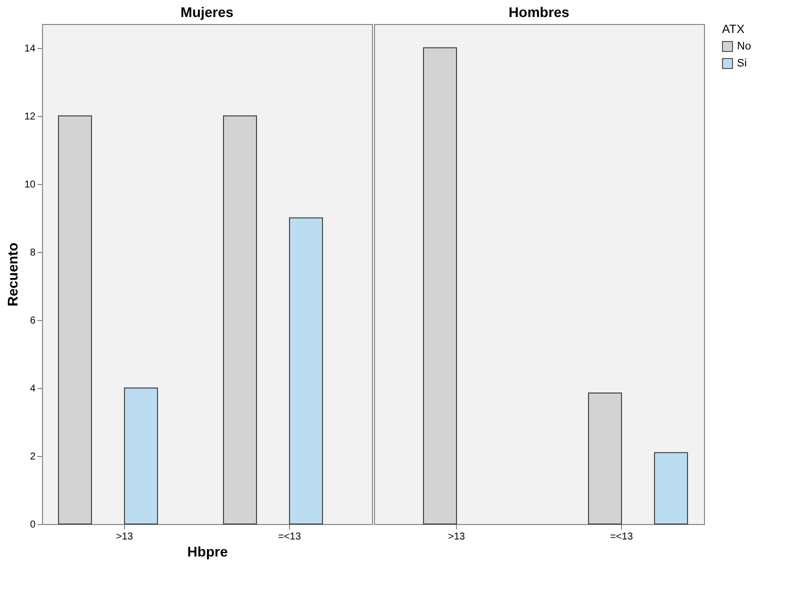  I want to click on chart-title: Mujeres, so click(207, 12).